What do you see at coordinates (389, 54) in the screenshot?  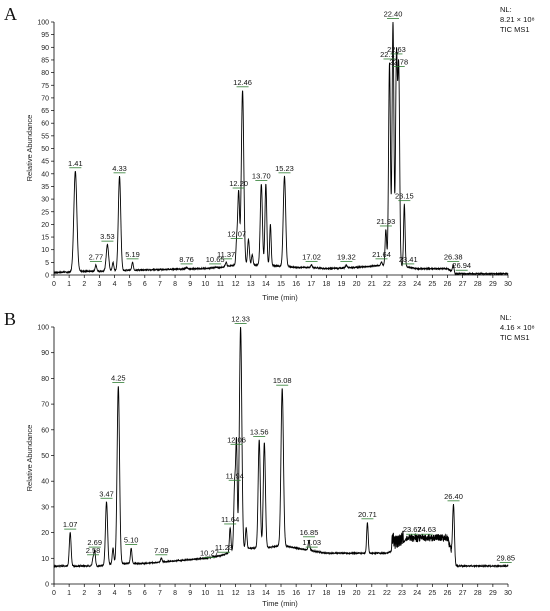 I see `panel-a-peak-label: 22.17` at bounding box center [389, 54].